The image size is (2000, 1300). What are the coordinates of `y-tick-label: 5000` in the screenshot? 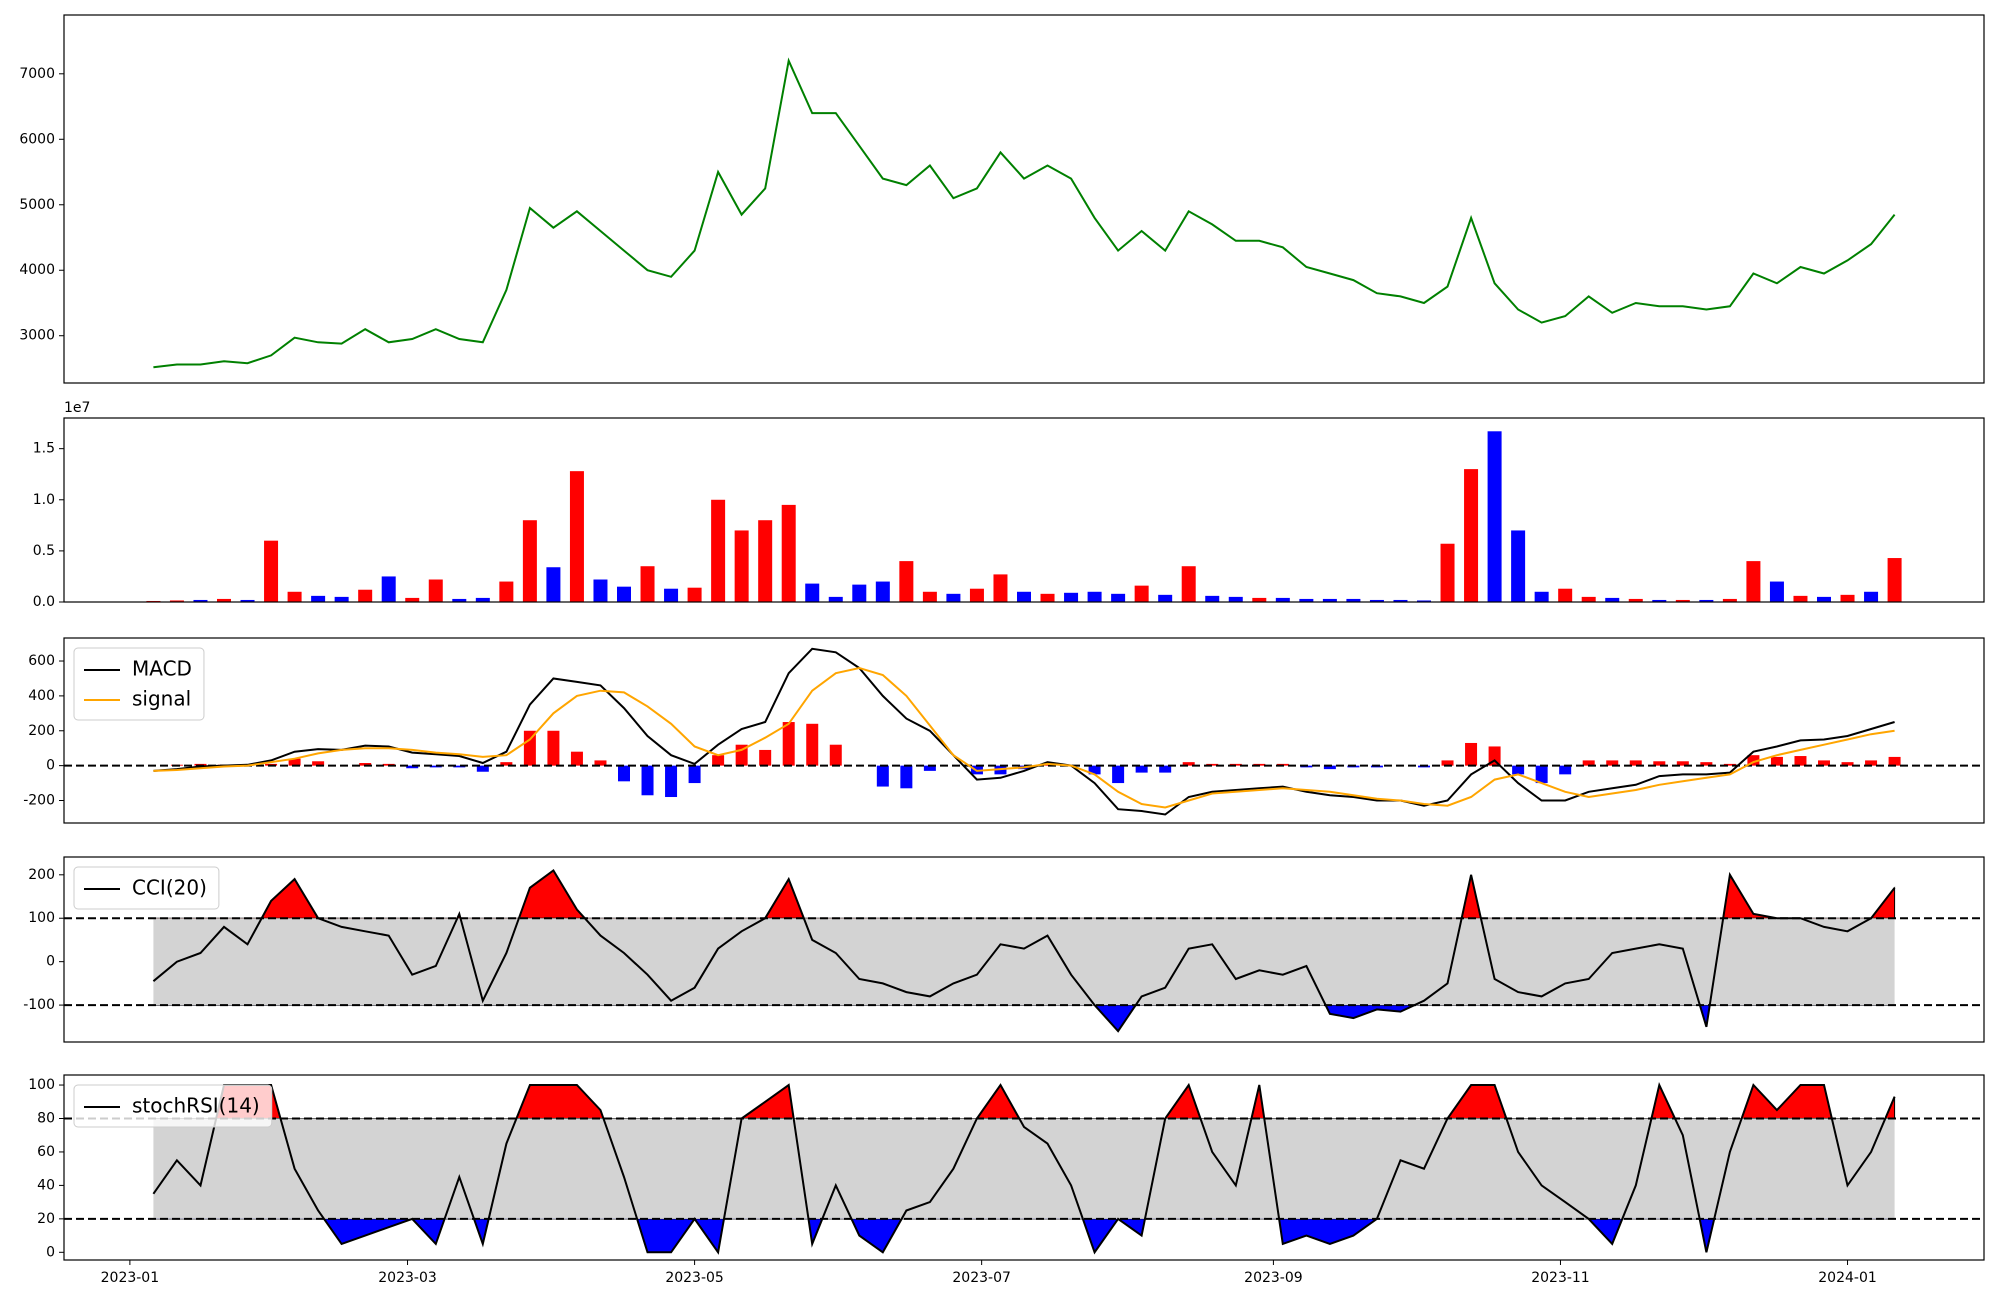 It's located at (37, 205).